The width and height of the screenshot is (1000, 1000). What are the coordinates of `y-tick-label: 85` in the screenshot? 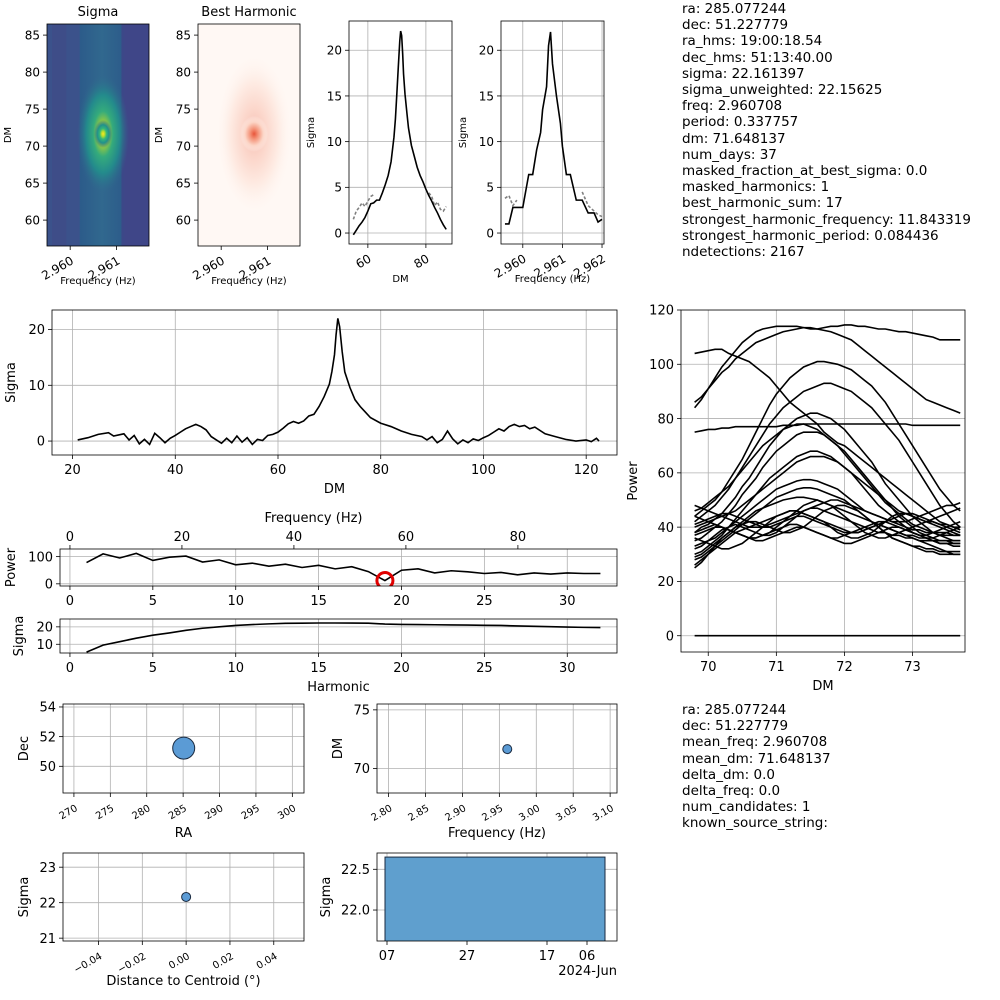 It's located at (183, 35).